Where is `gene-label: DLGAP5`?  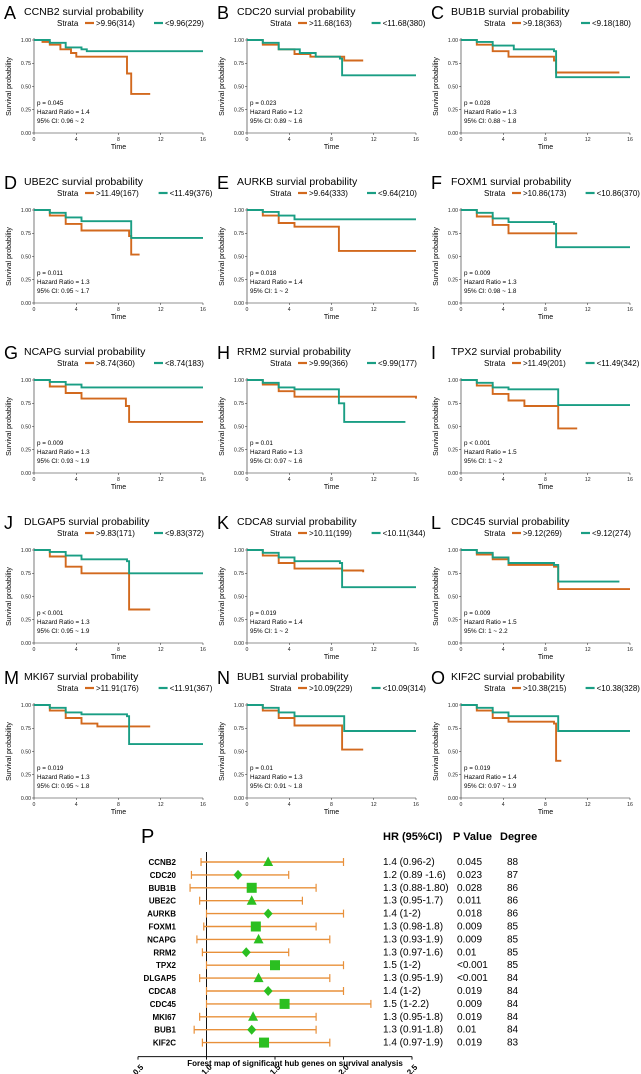
gene-label: DLGAP5 is located at coordinates (160, 978).